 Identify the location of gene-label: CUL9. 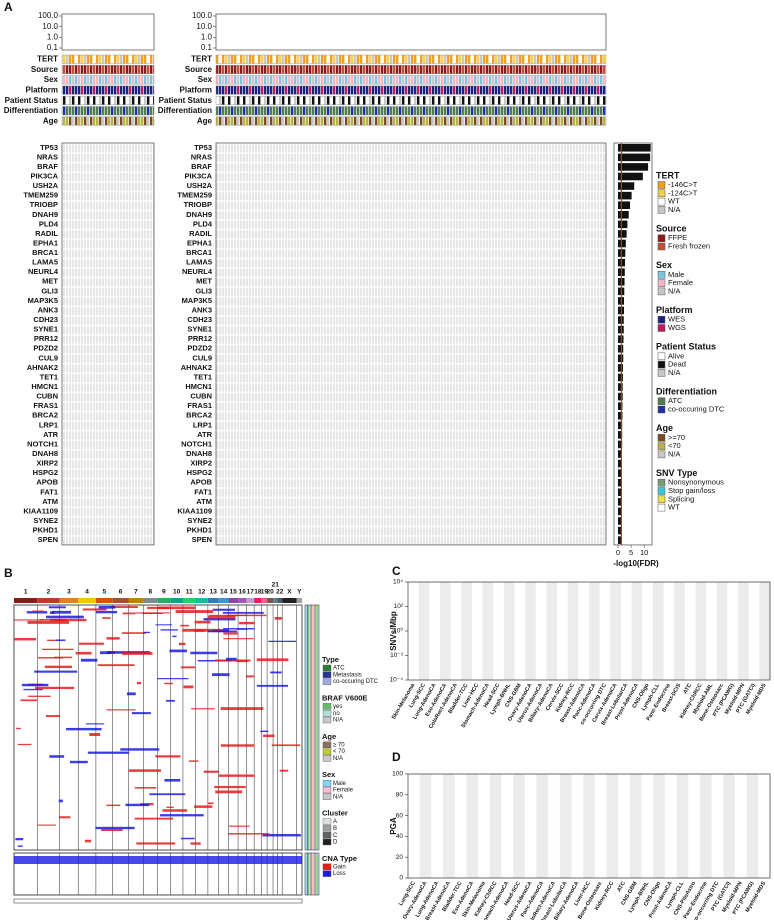
(48, 357).